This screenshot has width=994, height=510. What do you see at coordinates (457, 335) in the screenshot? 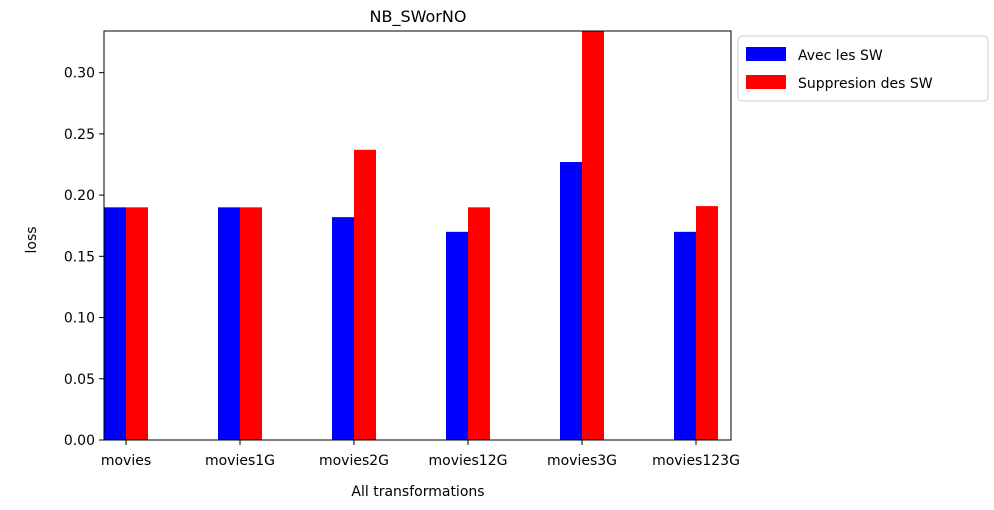
I see `bar-movies12G-avec` at bounding box center [457, 335].